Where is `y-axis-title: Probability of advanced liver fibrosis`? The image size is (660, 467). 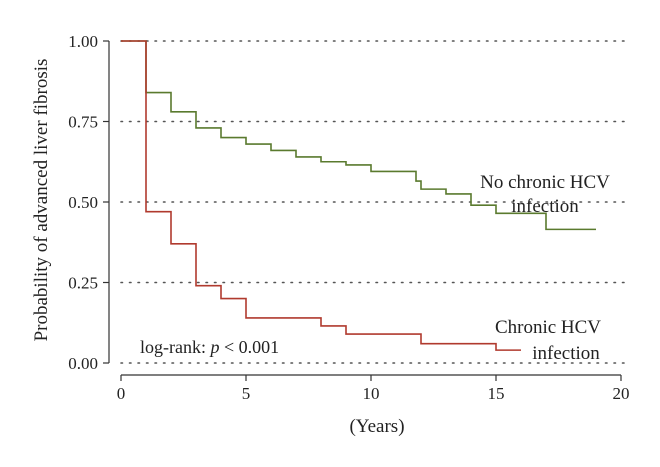 y-axis-title: Probability of advanced liver fibrosis is located at coordinates (41, 200).